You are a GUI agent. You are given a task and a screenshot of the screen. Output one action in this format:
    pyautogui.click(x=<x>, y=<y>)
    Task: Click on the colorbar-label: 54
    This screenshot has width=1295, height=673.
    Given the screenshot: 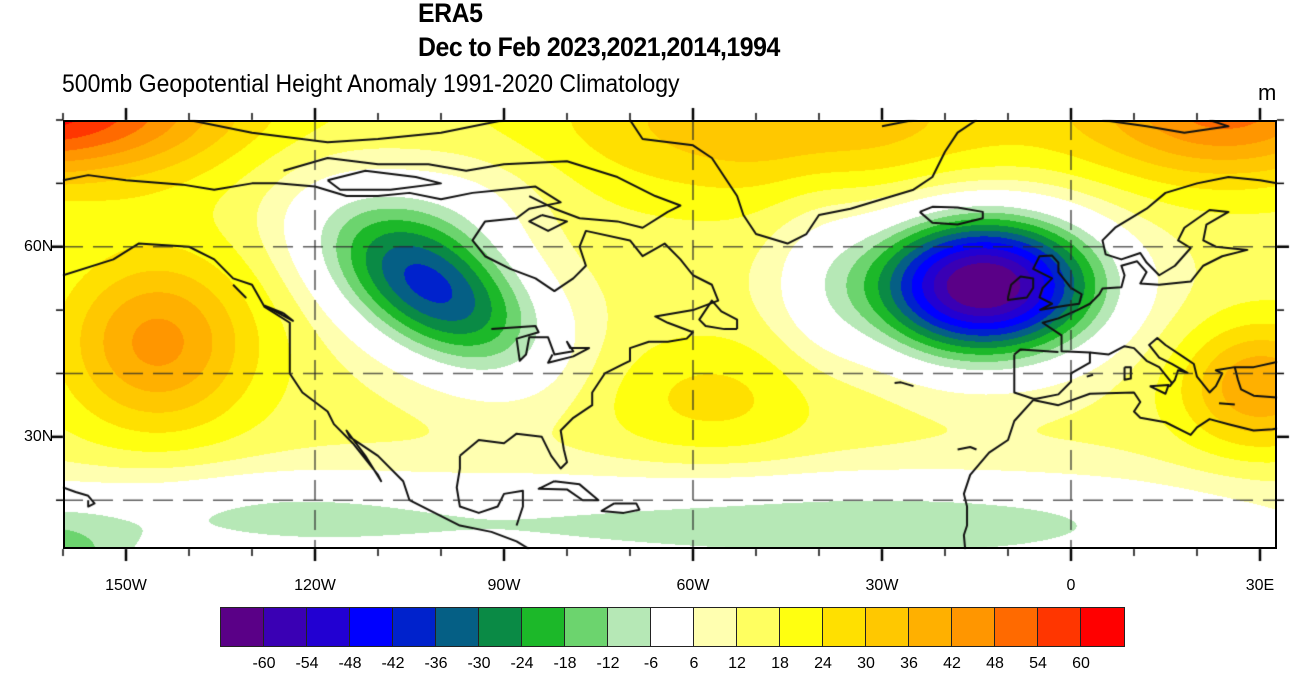 What is the action you would take?
    pyautogui.click(x=1038, y=663)
    